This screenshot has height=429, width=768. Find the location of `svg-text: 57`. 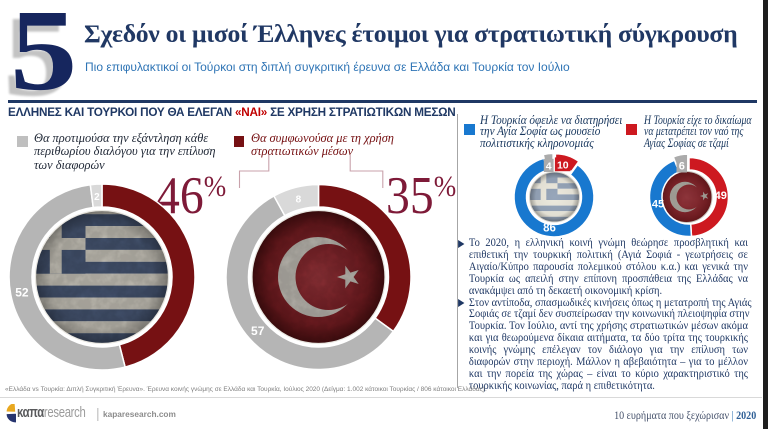

svg-text: 57 is located at coordinates (258, 331).